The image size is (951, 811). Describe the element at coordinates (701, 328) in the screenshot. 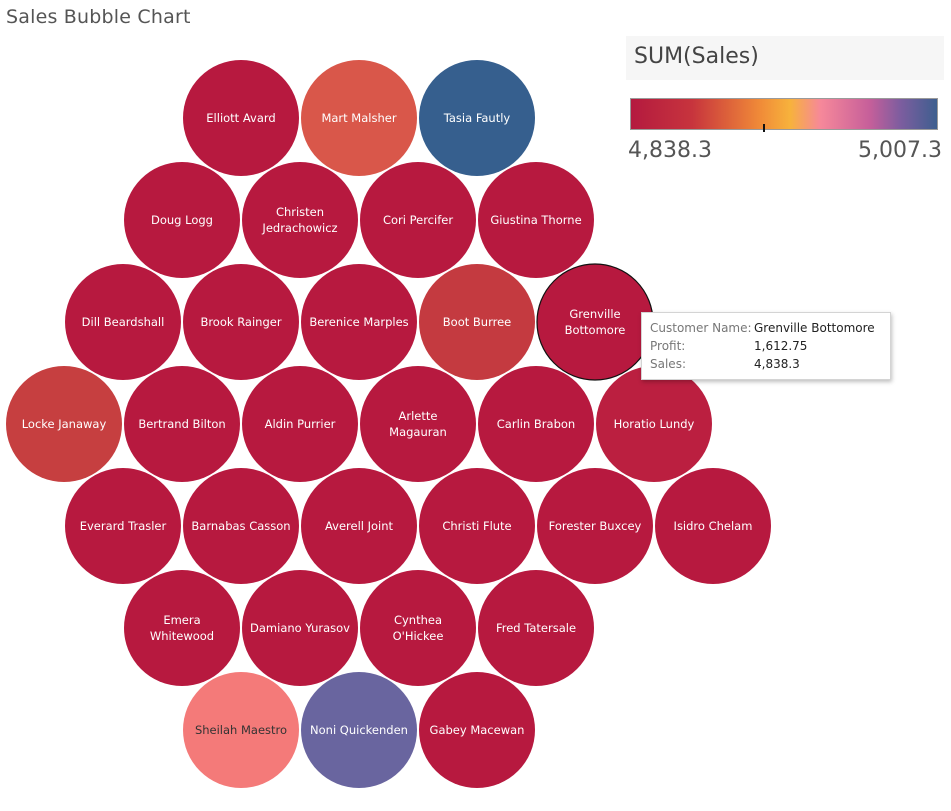

I see `tooltip-key: Customer Name:` at that location.